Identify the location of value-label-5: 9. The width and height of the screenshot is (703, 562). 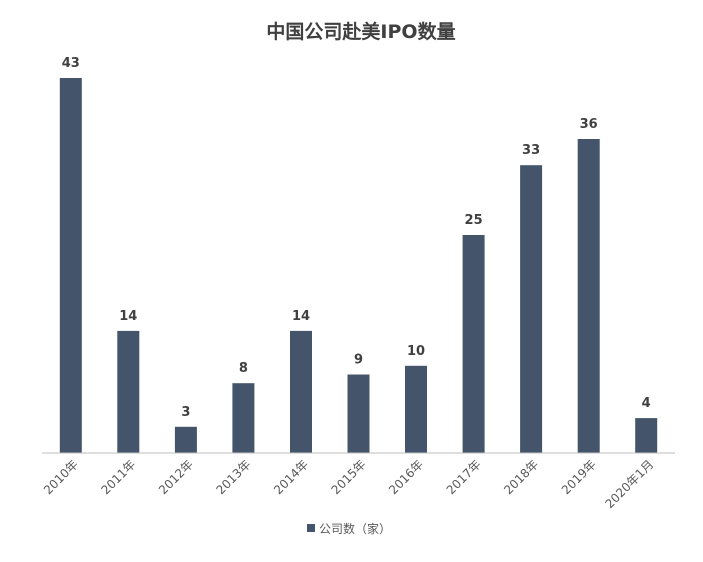
(358, 360).